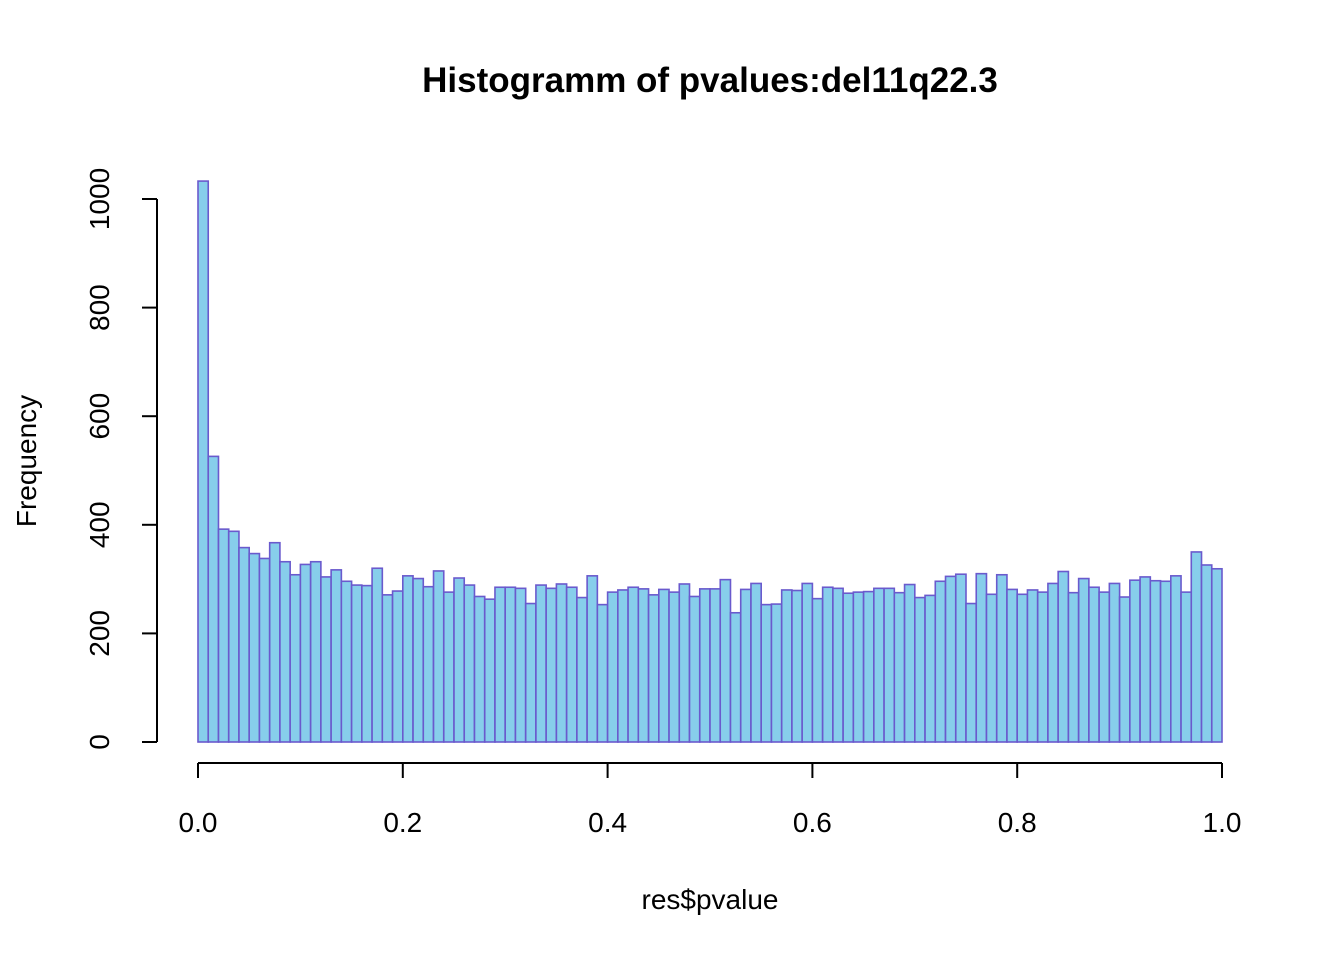 Image resolution: width=1344 pixels, height=960 pixels. I want to click on y-tick-label: 0, so click(99, 742).